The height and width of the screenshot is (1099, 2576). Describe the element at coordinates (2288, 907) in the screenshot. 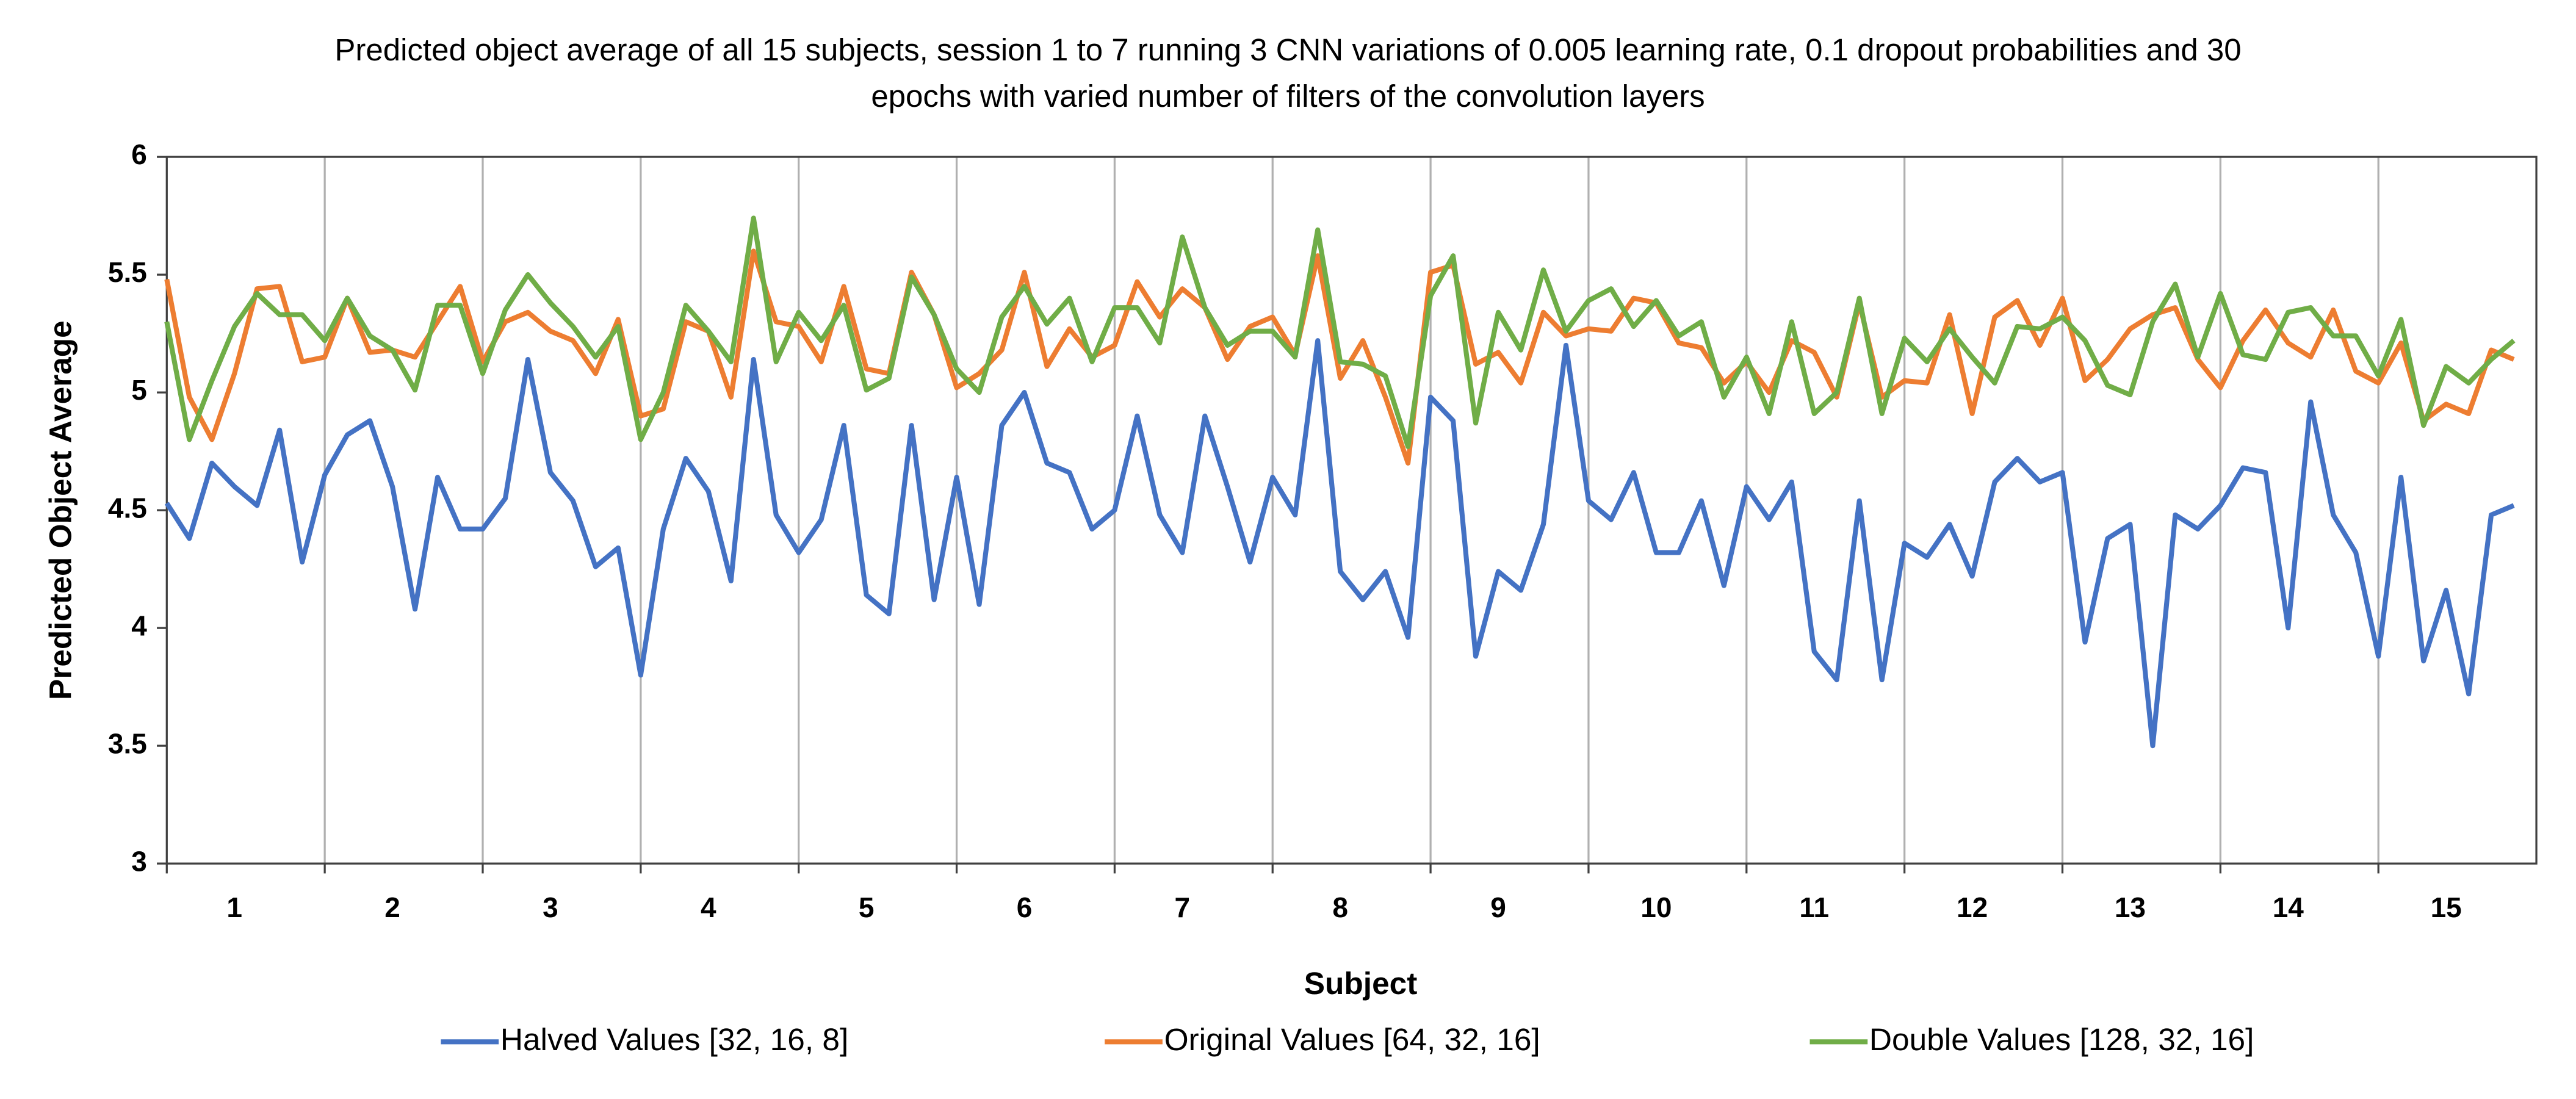

I see `x-tick-label: 14` at that location.